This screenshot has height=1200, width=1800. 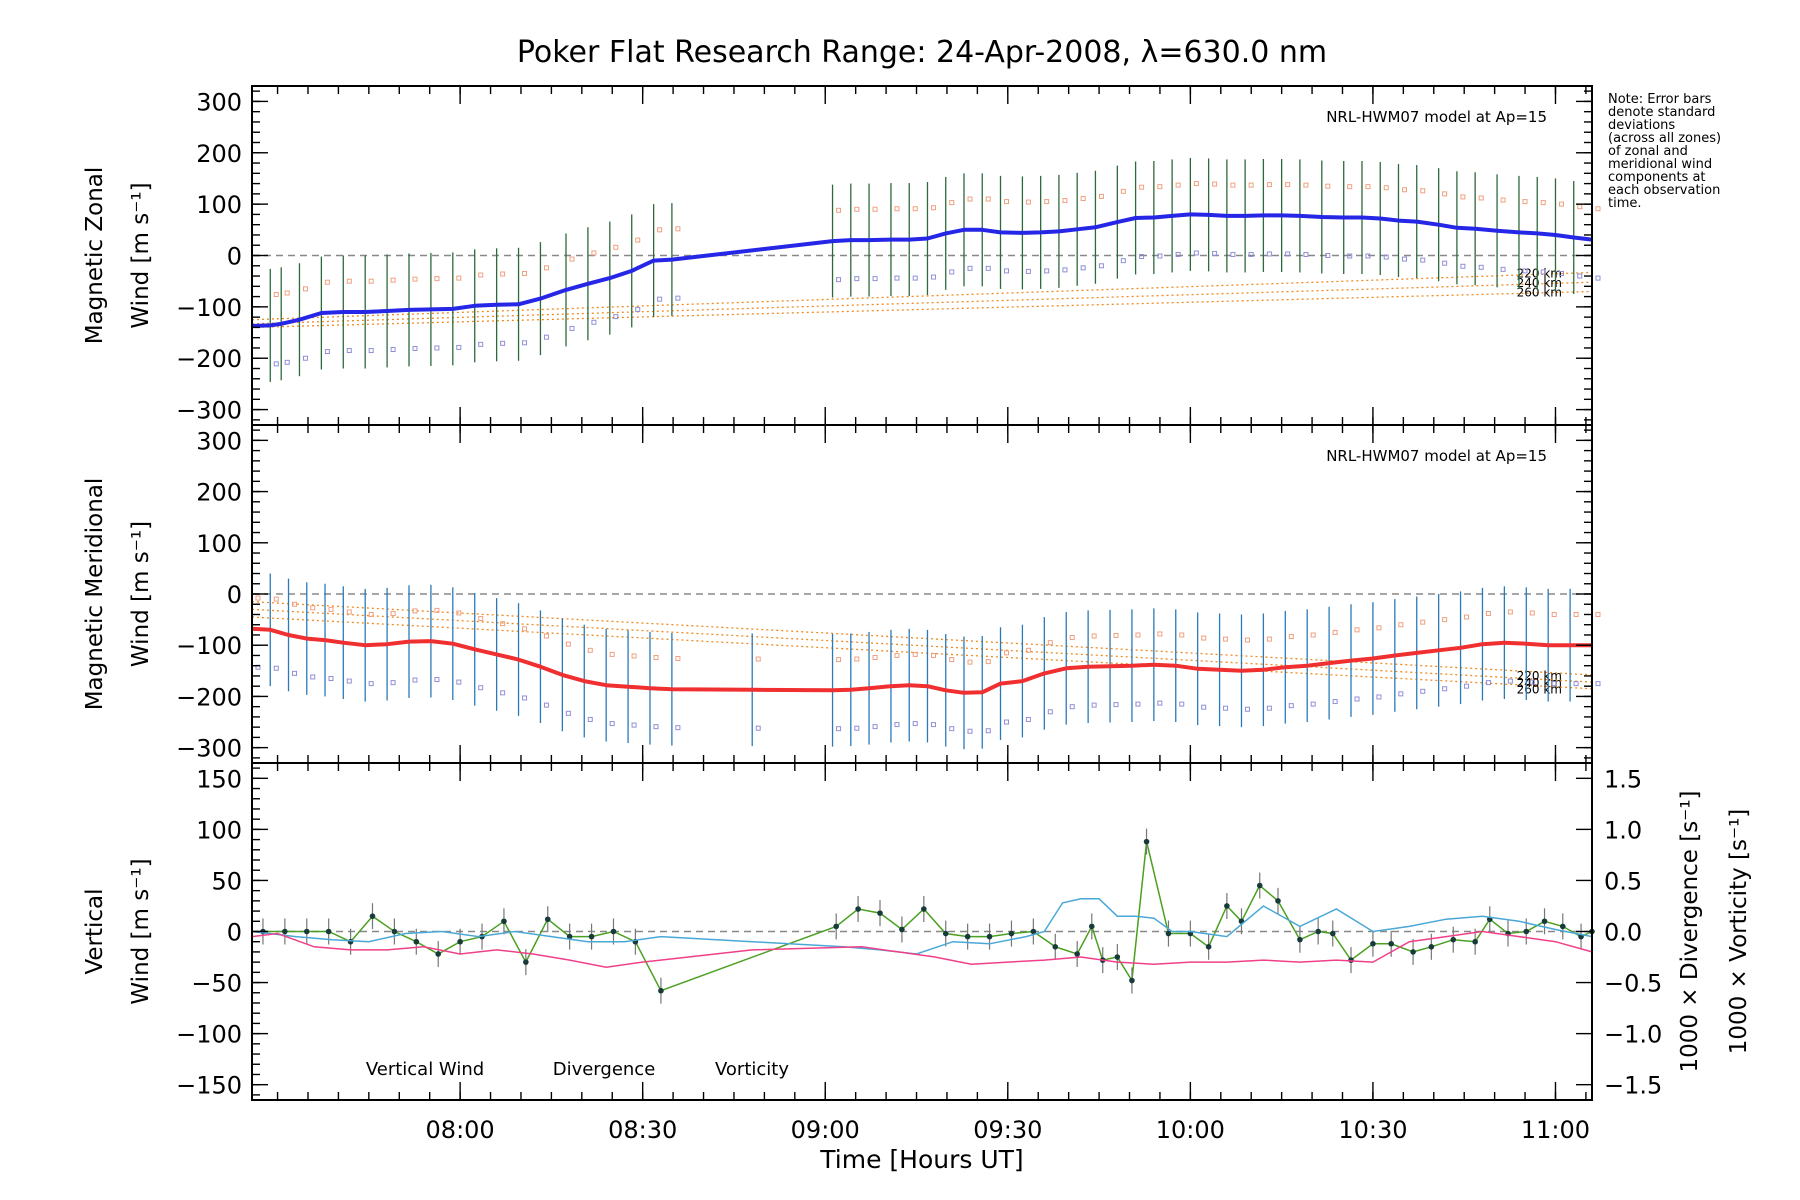 I want to click on meridional-y-tick-label: 0, so click(x=234, y=595).